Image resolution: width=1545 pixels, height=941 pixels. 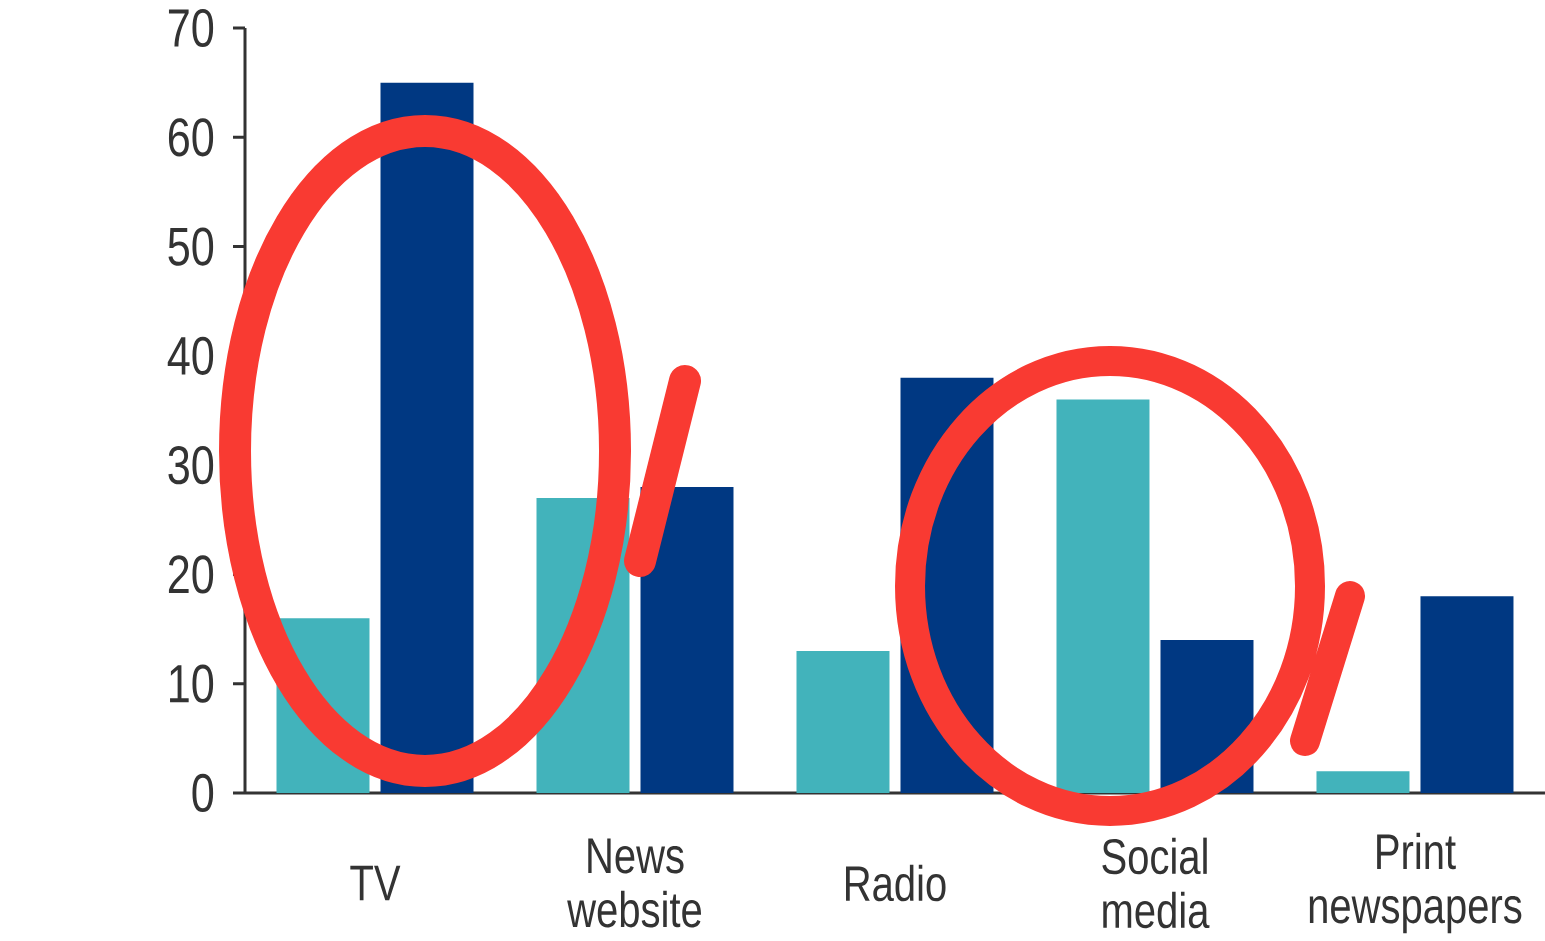 I want to click on y-tick-label: 30, so click(x=191, y=465).